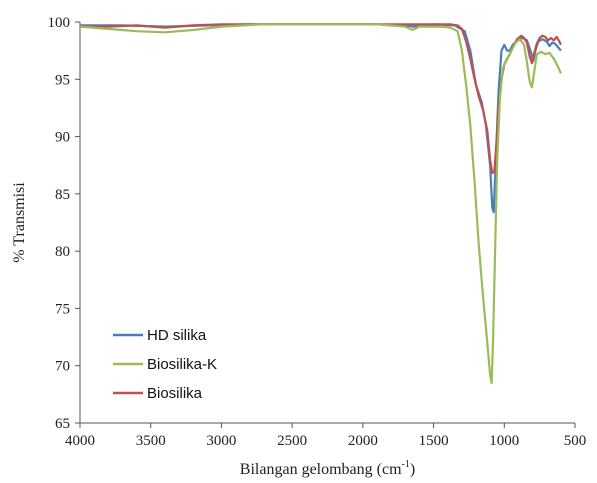 This screenshot has width=597, height=483. I want to click on x-axis-label-sup: -1, so click(406, 464).